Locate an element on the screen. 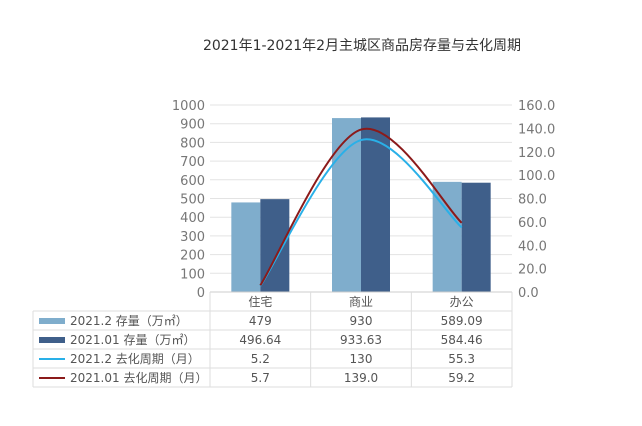 The width and height of the screenshot is (642, 426). data-label: 933.63 is located at coordinates (361, 340).